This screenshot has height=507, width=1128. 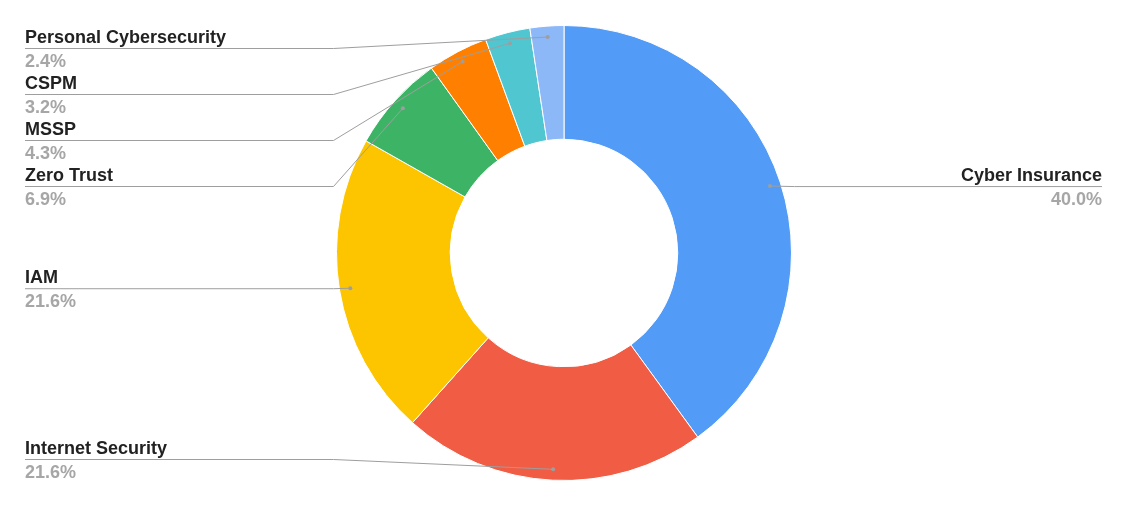 I want to click on data-label: 6.9%, so click(x=46, y=199).